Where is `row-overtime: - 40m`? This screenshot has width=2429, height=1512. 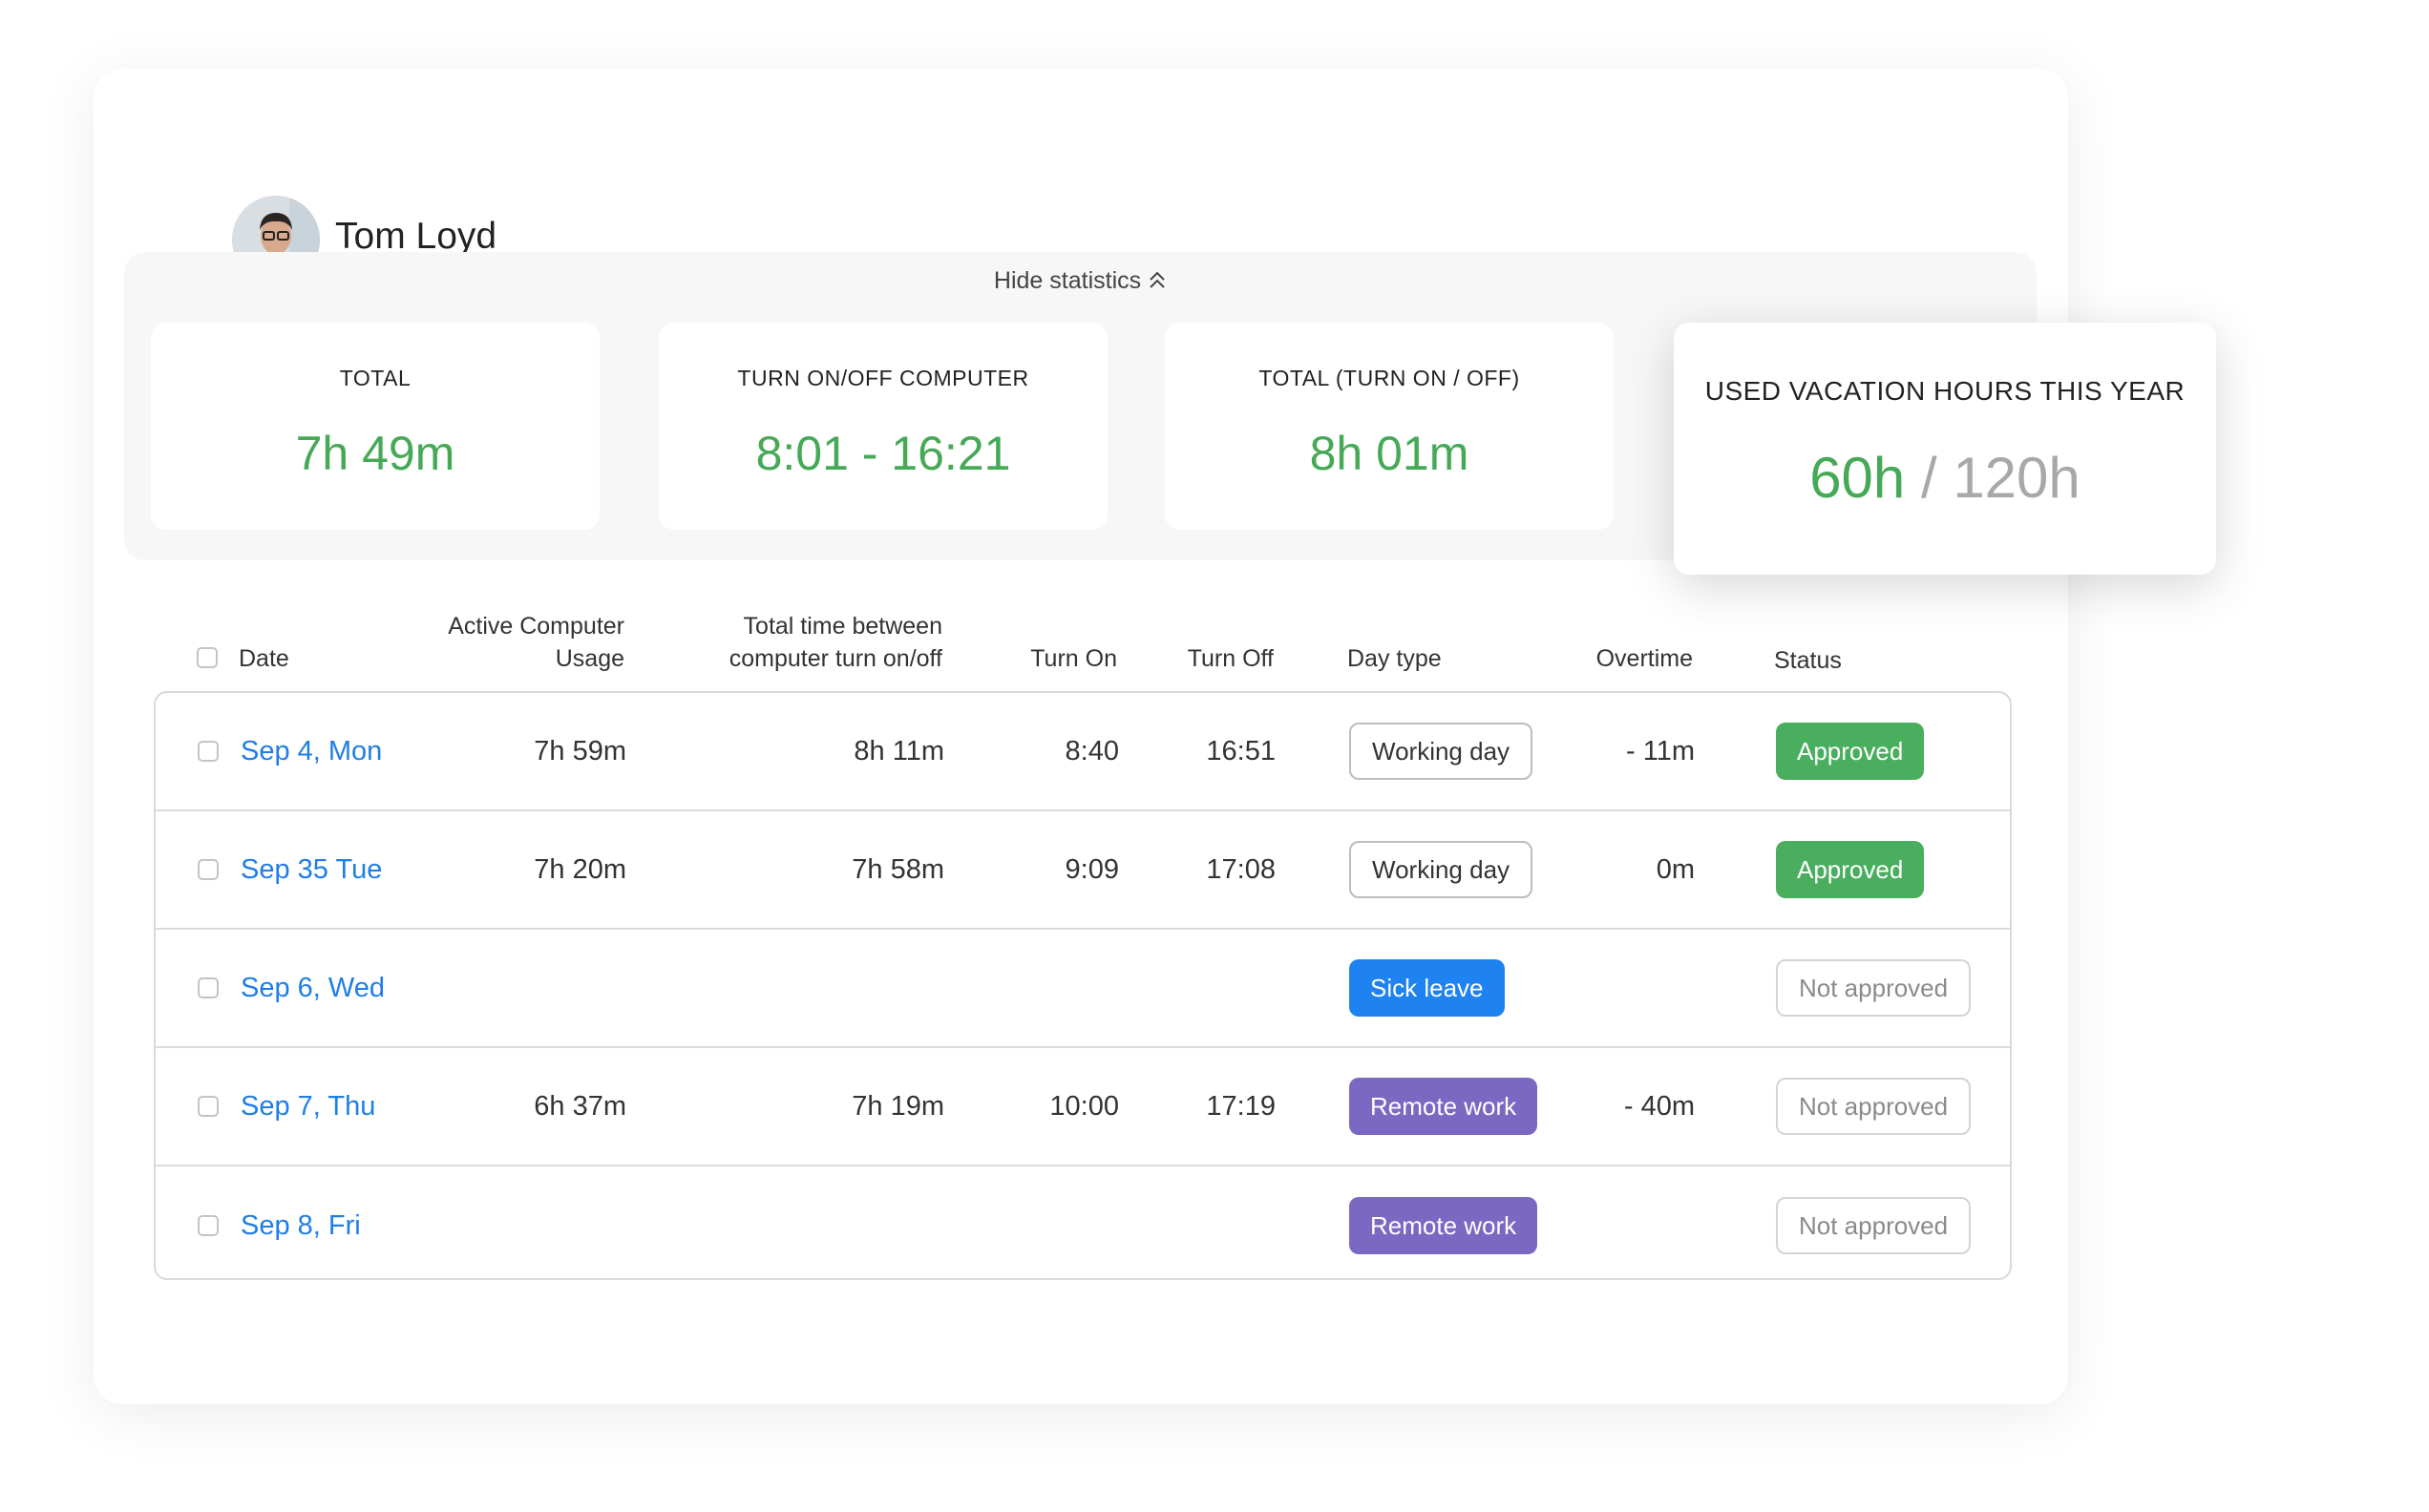 row-overtime: - 40m is located at coordinates (1659, 1106).